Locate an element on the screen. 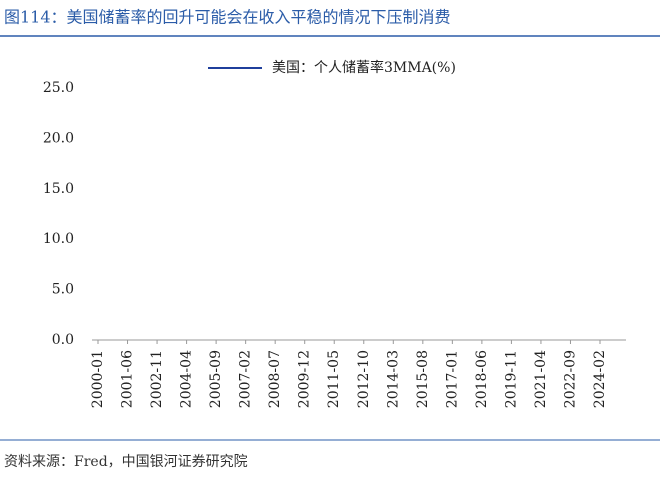  y-tick-label: 10.0 is located at coordinates (58, 239).